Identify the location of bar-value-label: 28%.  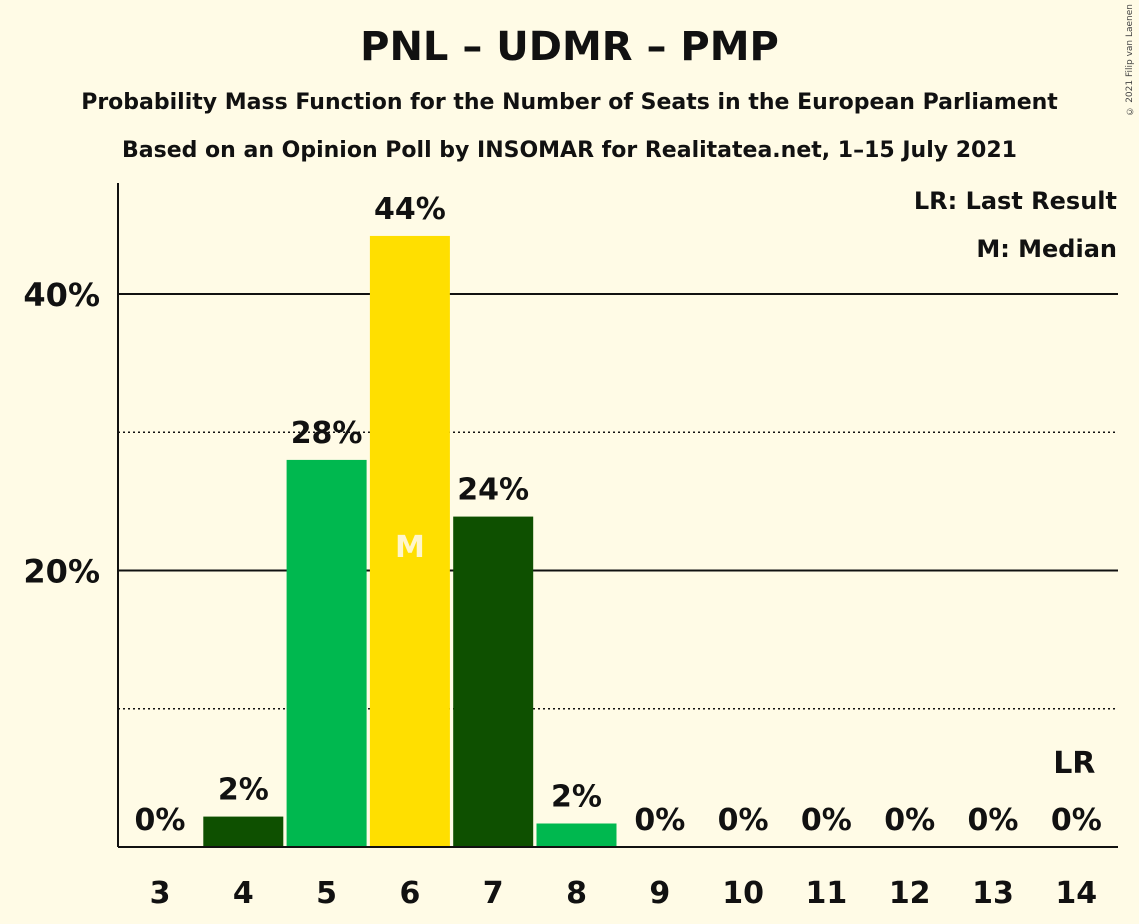
(327, 433).